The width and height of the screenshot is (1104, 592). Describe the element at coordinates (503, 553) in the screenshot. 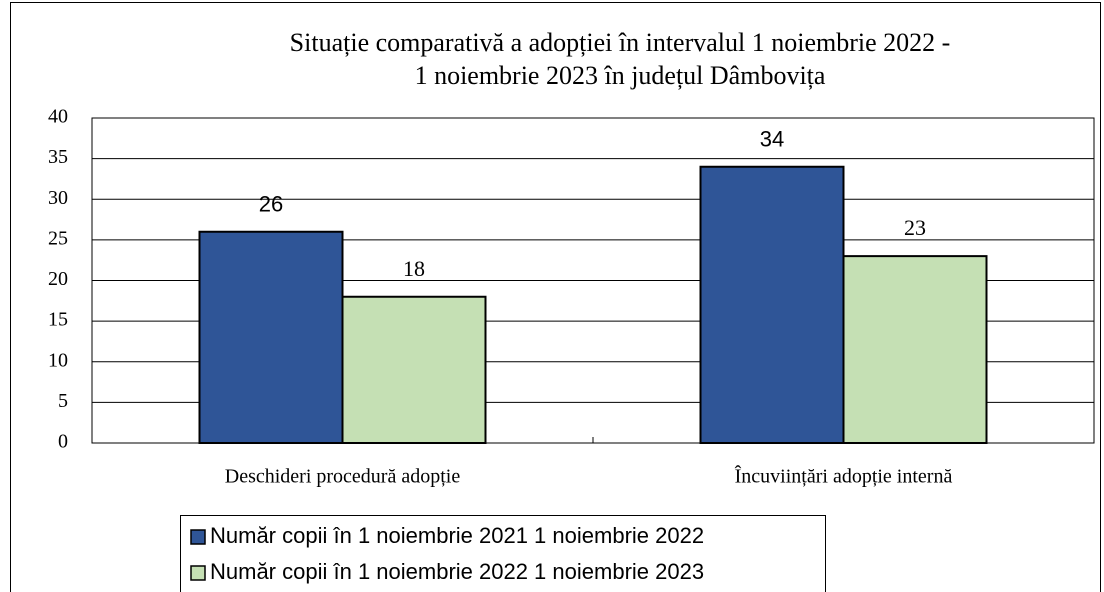

I see `legend-box` at that location.